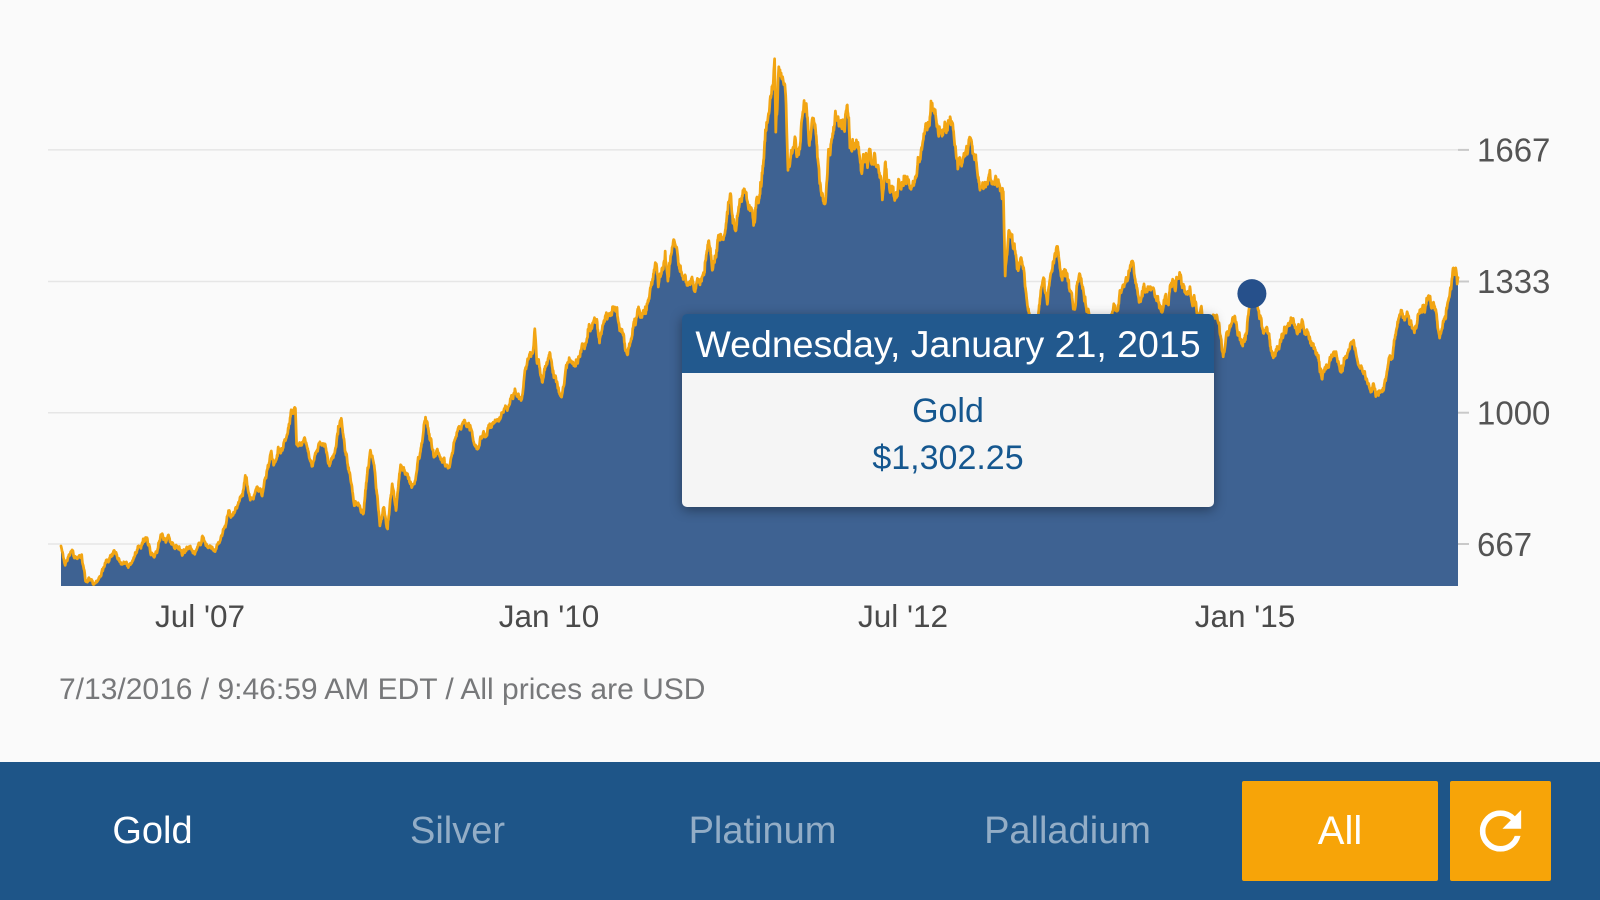 This screenshot has height=900, width=1600. I want to click on svg-text: Jul '12, so click(903, 616).